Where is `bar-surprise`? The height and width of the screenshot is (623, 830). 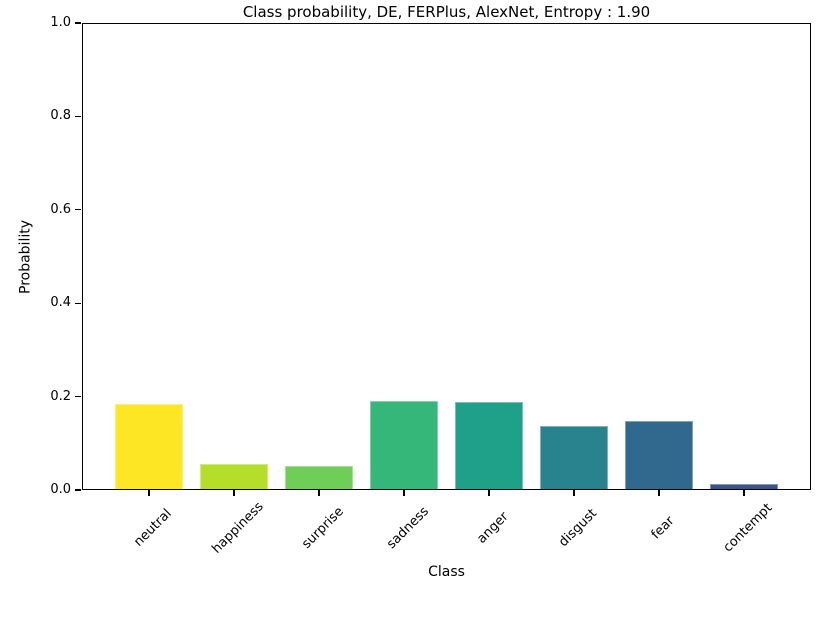 bar-surprise is located at coordinates (319, 478).